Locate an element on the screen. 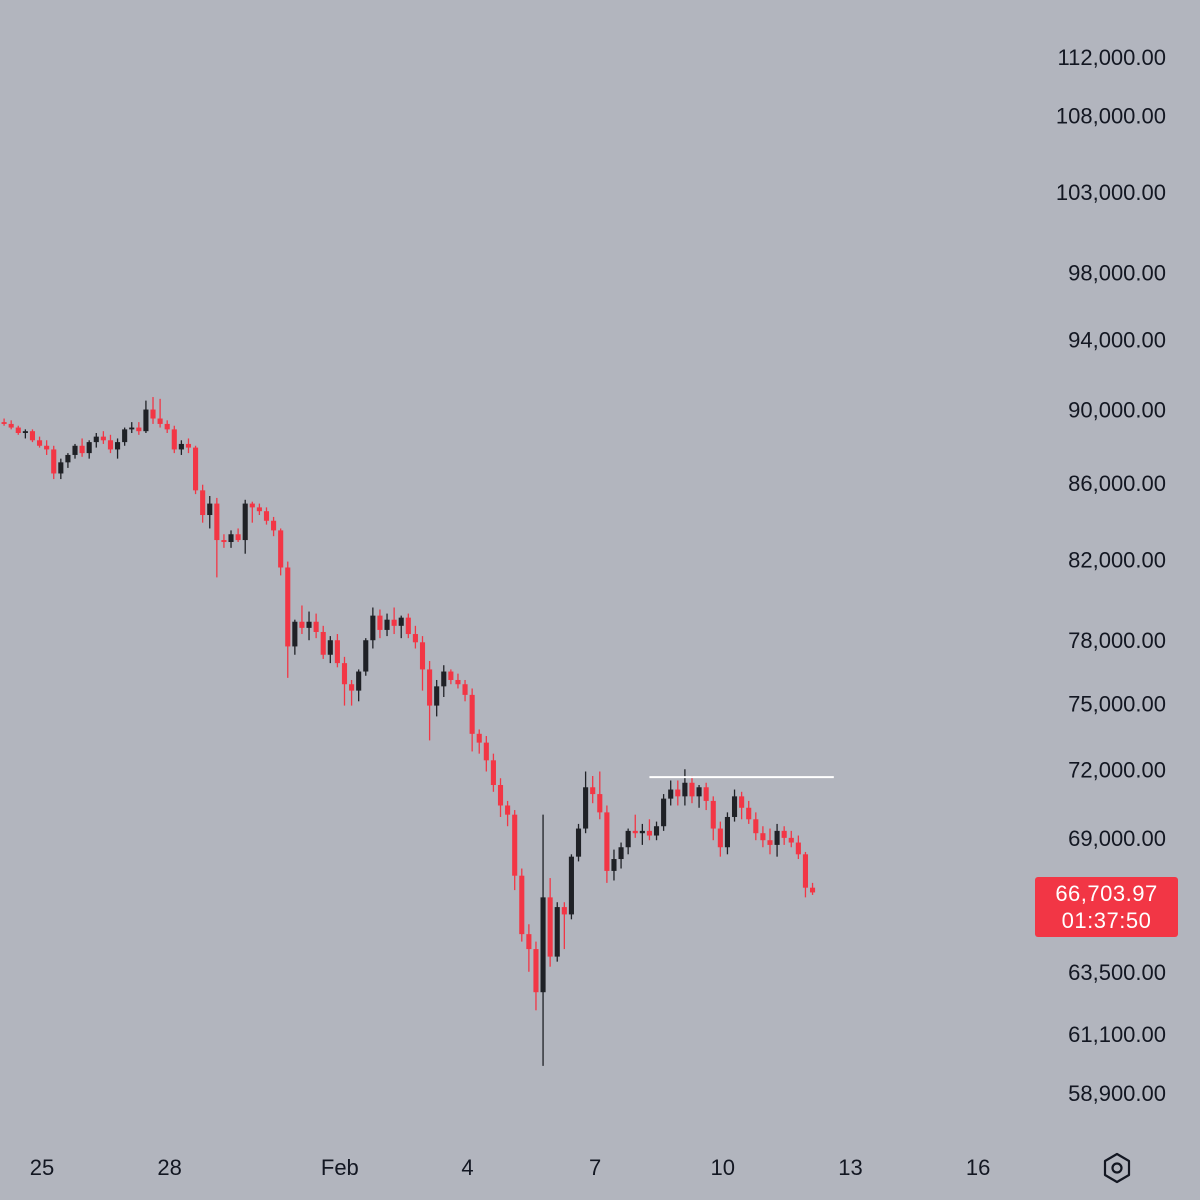 The height and width of the screenshot is (1200, 1200). time-tick-label: 16 is located at coordinates (978, 1167).